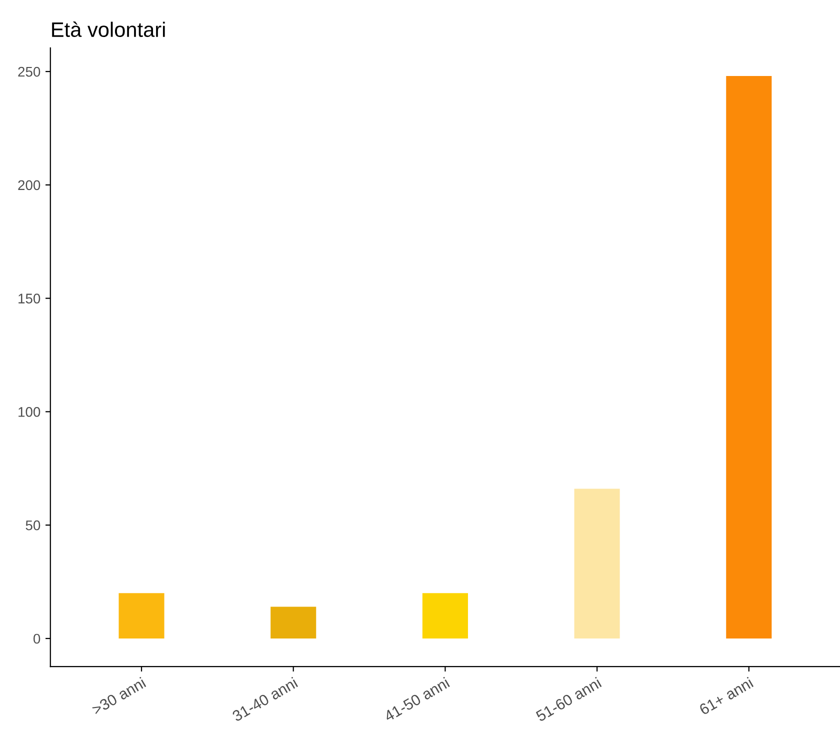 Image resolution: width=840 pixels, height=749 pixels. Describe the element at coordinates (29, 185) in the screenshot. I see `y-tick-label: 200` at that location.